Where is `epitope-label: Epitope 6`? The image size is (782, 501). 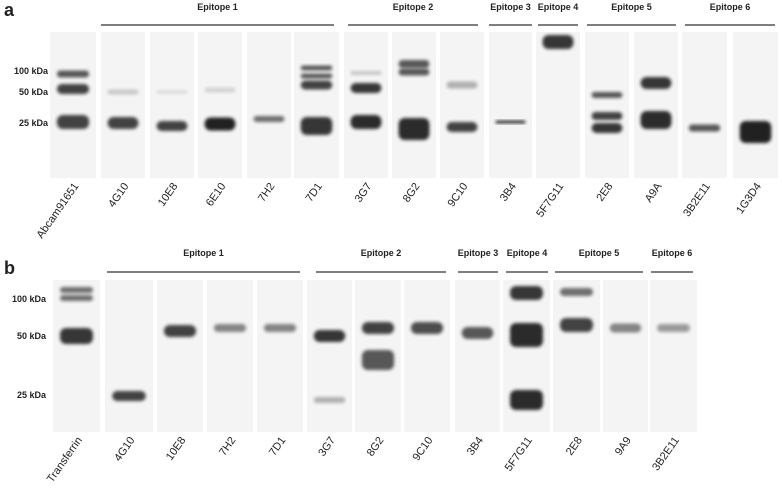 epitope-label: Epitope 6 is located at coordinates (672, 253).